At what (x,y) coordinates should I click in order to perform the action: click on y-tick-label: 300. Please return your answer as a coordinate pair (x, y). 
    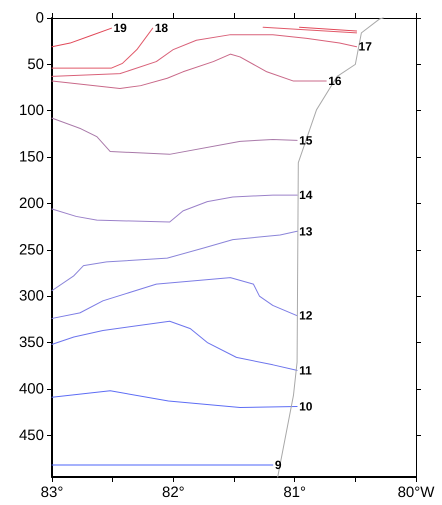
    Looking at the image, I should click on (31, 296).